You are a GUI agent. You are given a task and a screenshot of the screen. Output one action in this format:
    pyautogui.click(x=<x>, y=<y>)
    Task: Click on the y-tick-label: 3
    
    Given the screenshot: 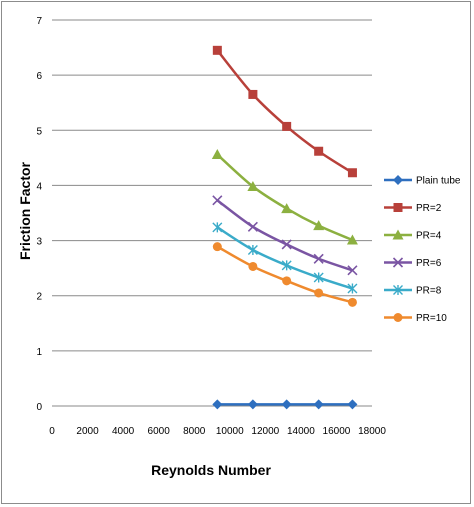 What is the action you would take?
    pyautogui.click(x=39, y=242)
    